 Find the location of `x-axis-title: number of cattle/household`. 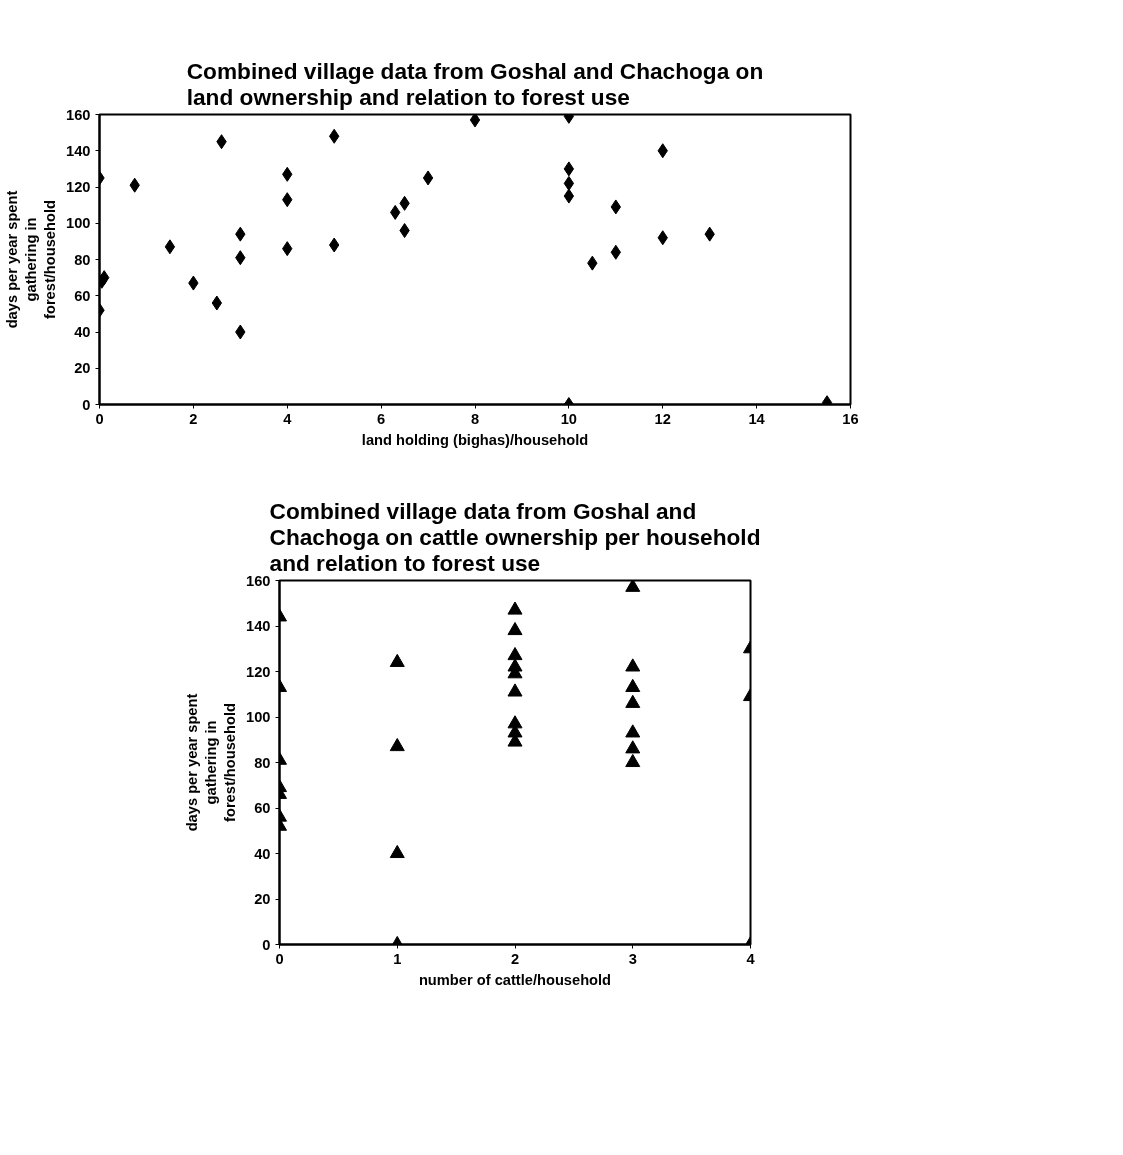

x-axis-title: number of cattle/household is located at coordinates (515, 979).